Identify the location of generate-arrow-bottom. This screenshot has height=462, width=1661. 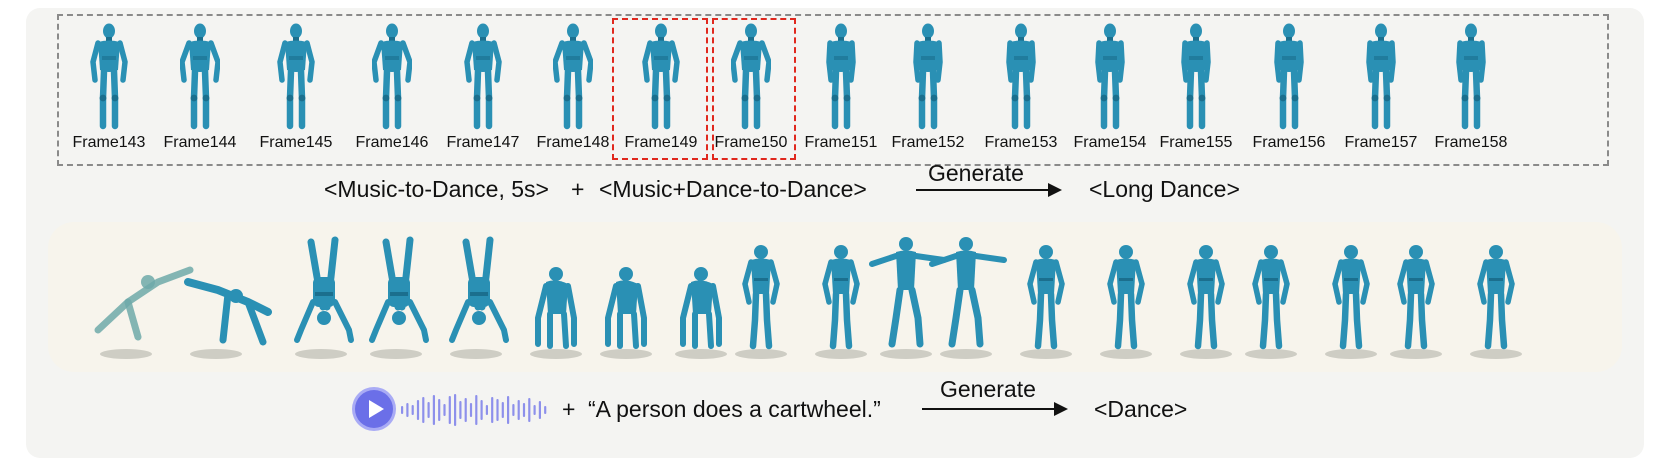
(995, 409).